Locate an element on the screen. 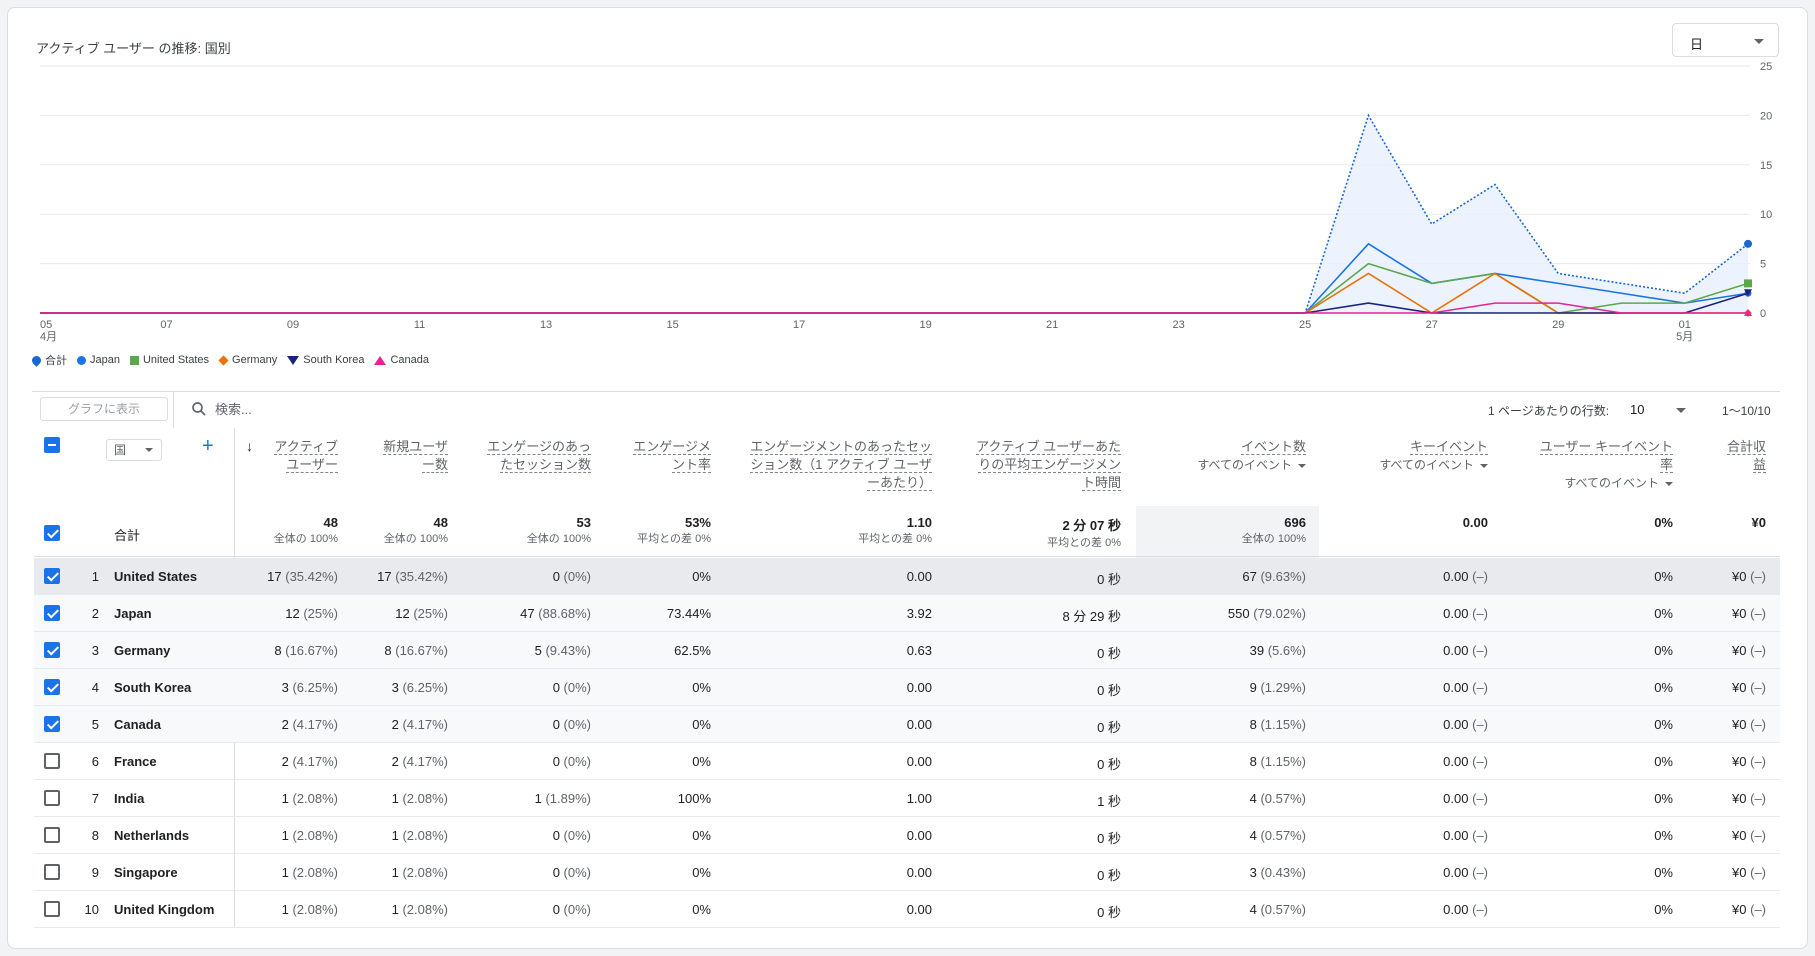 The width and height of the screenshot is (1815, 956). search-input is located at coordinates (365, 409).